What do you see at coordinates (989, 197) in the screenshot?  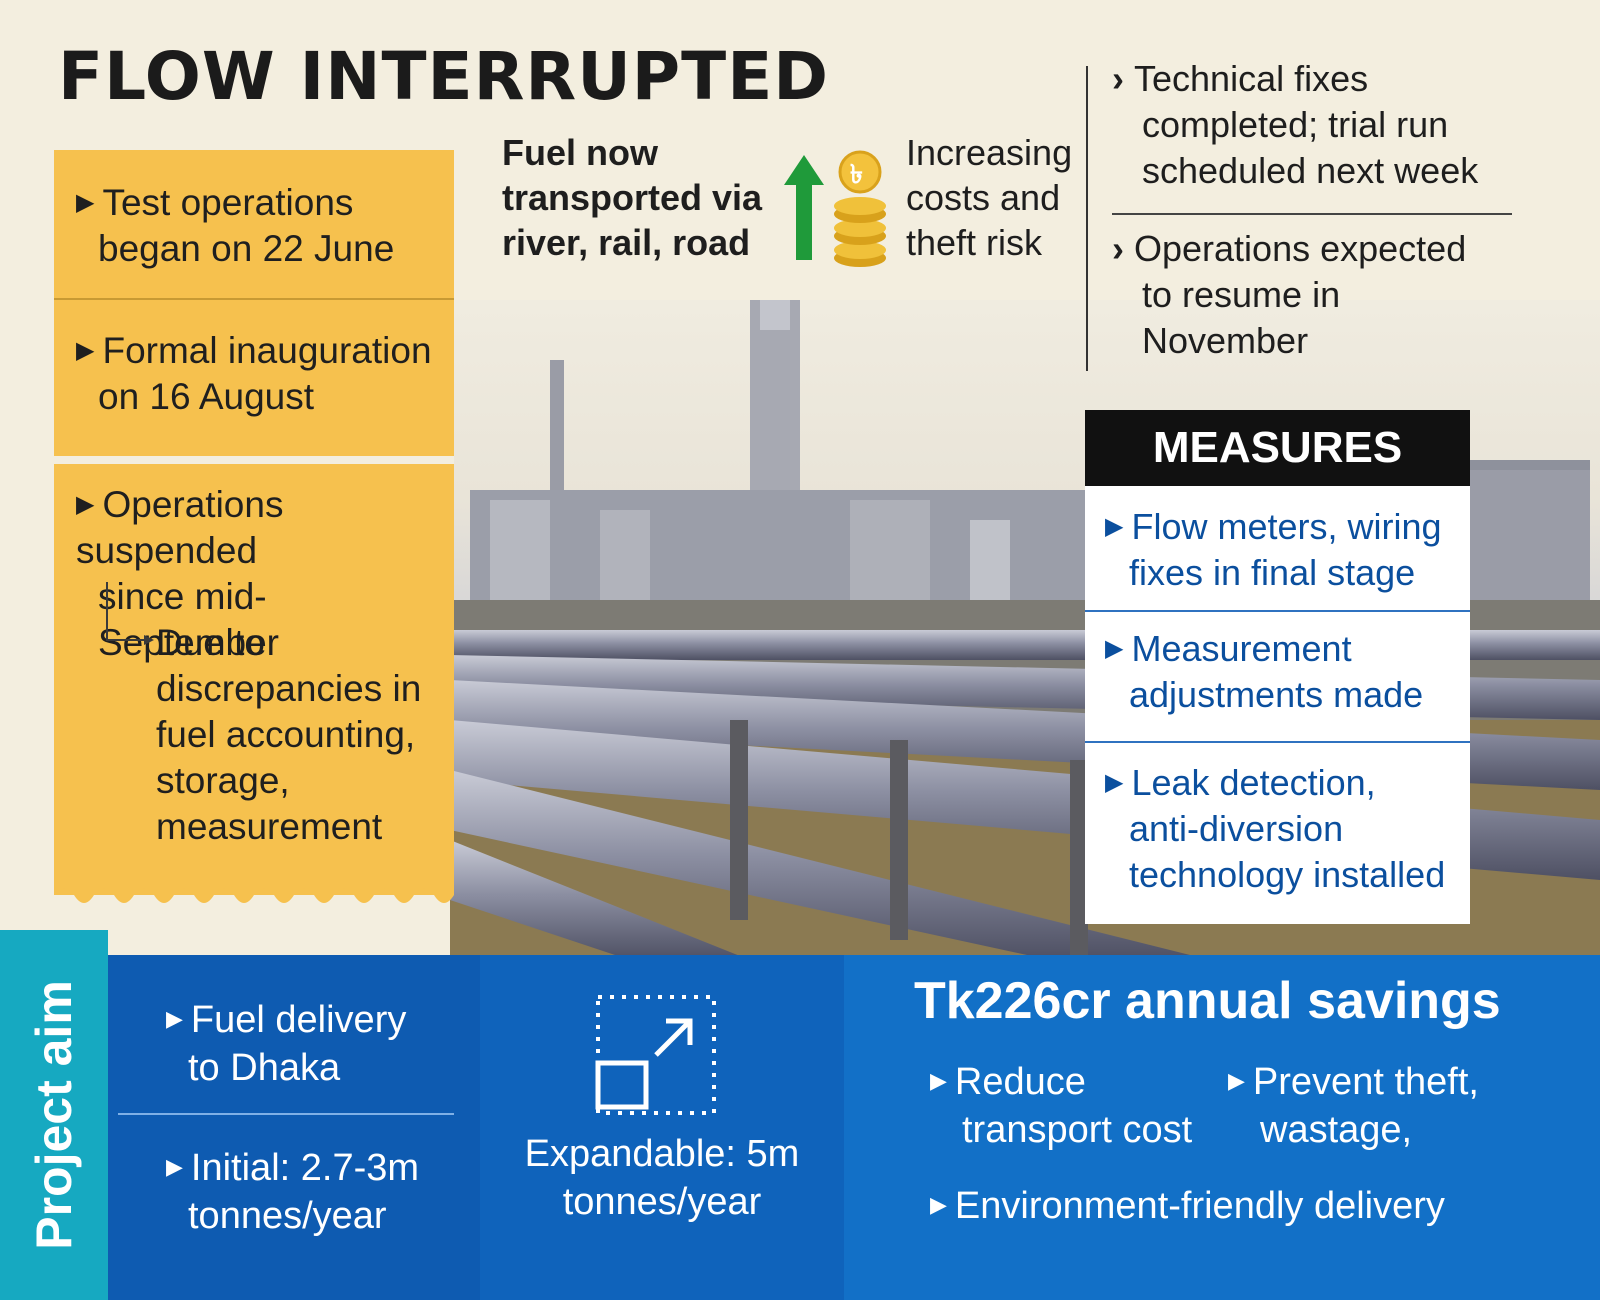 I see `costs-note: Increasing costs and theft risk` at bounding box center [989, 197].